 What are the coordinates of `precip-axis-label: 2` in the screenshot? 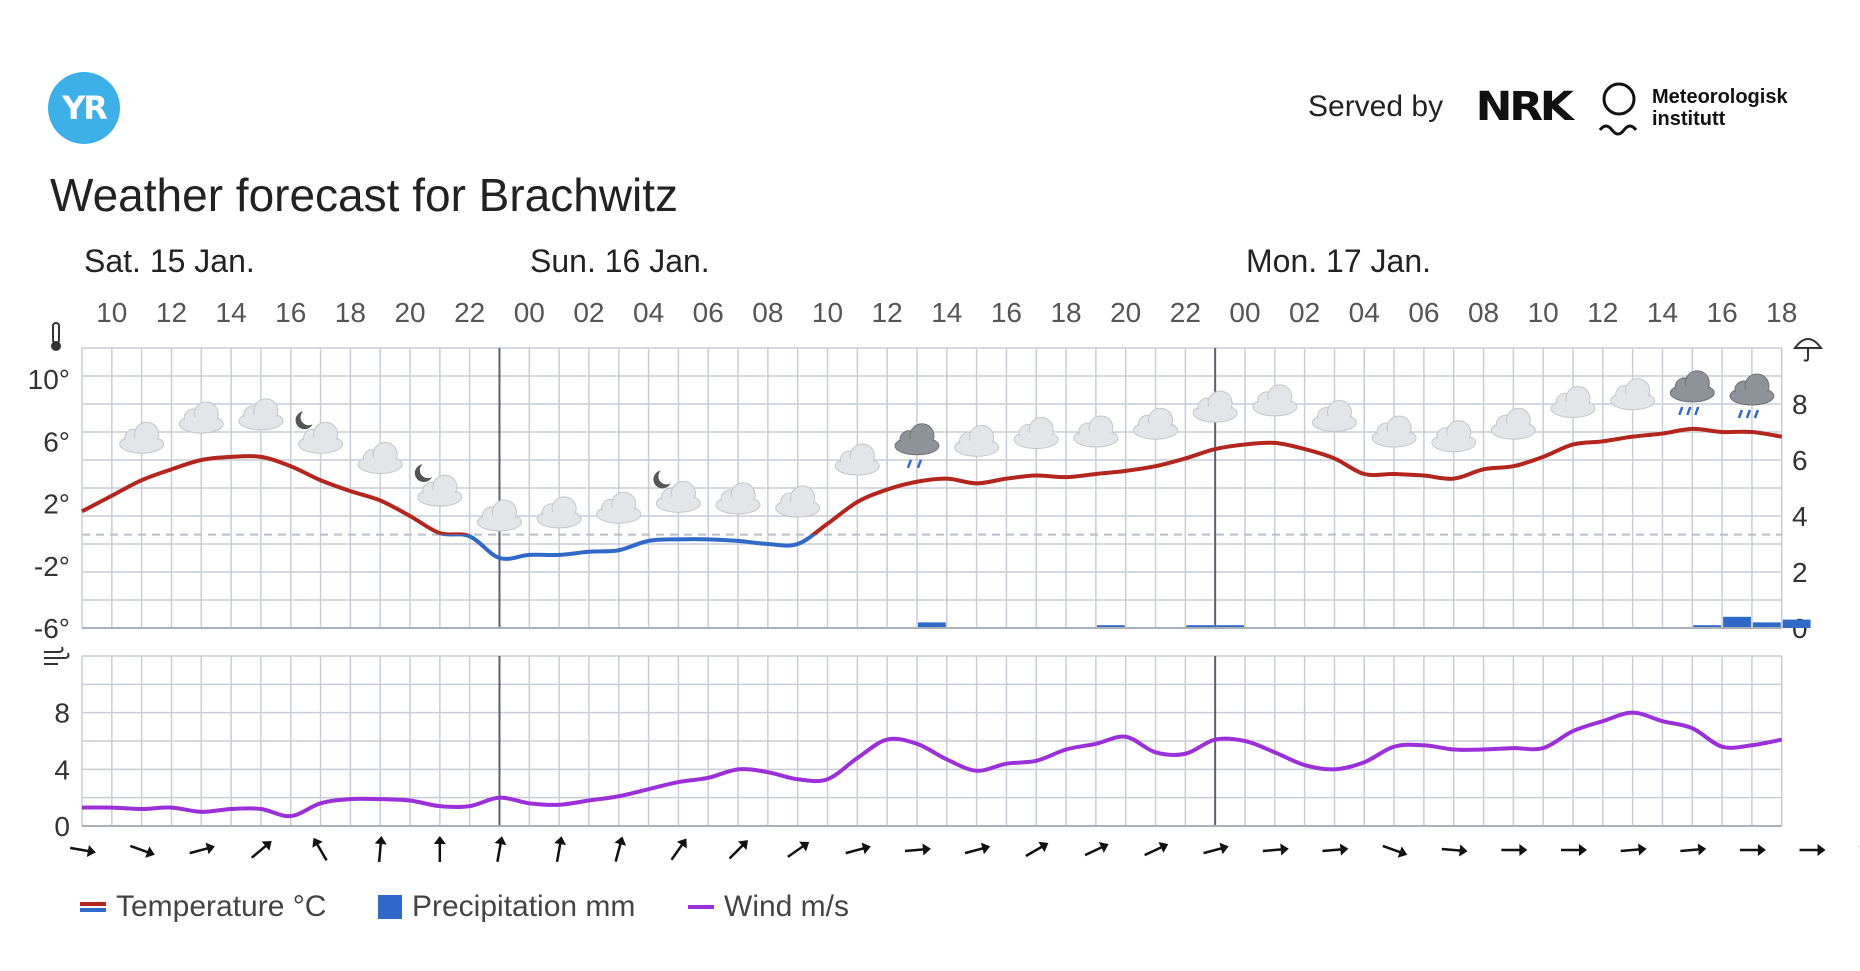 It's located at (1800, 572).